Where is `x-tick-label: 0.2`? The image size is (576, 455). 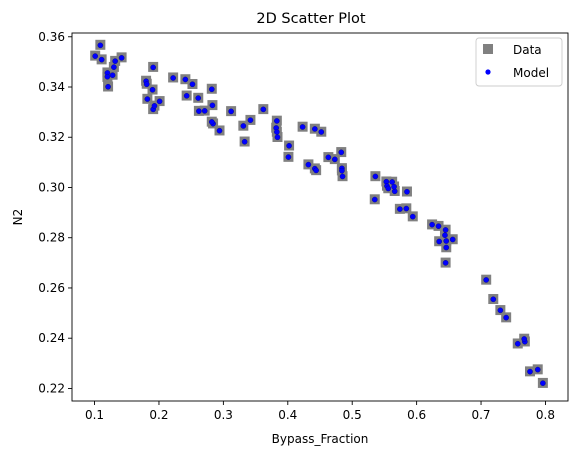 x-tick-label: 0.2 is located at coordinates (158, 415).